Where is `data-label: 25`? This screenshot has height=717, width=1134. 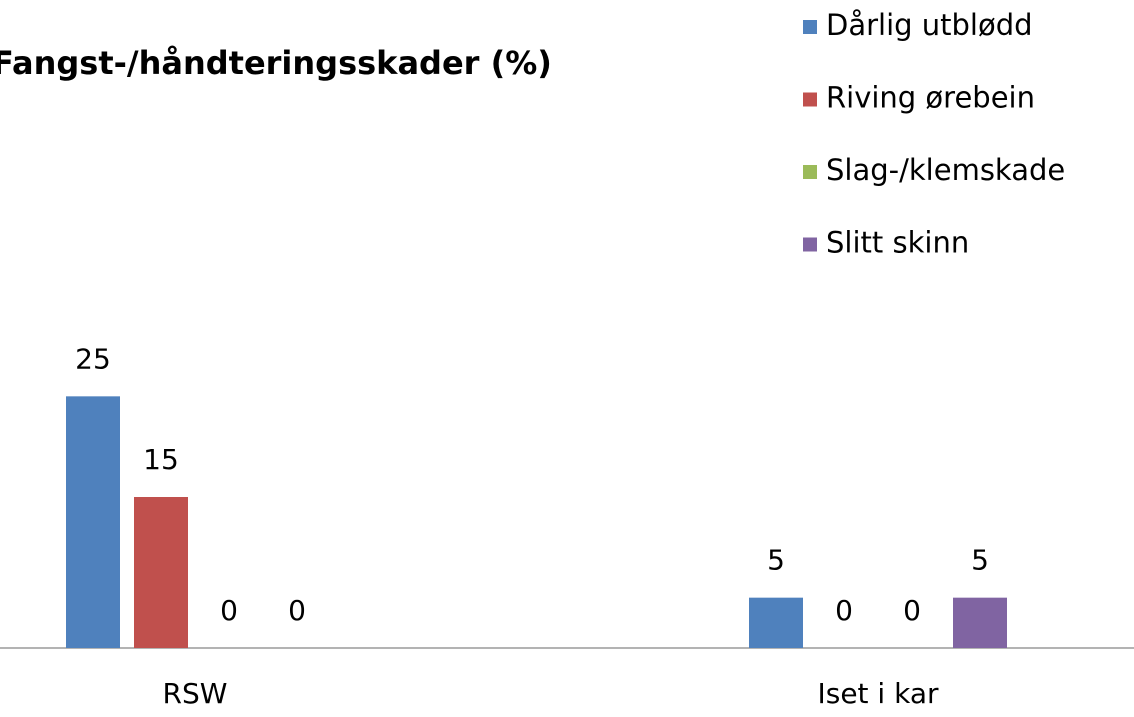 data-label: 25 is located at coordinates (93, 358).